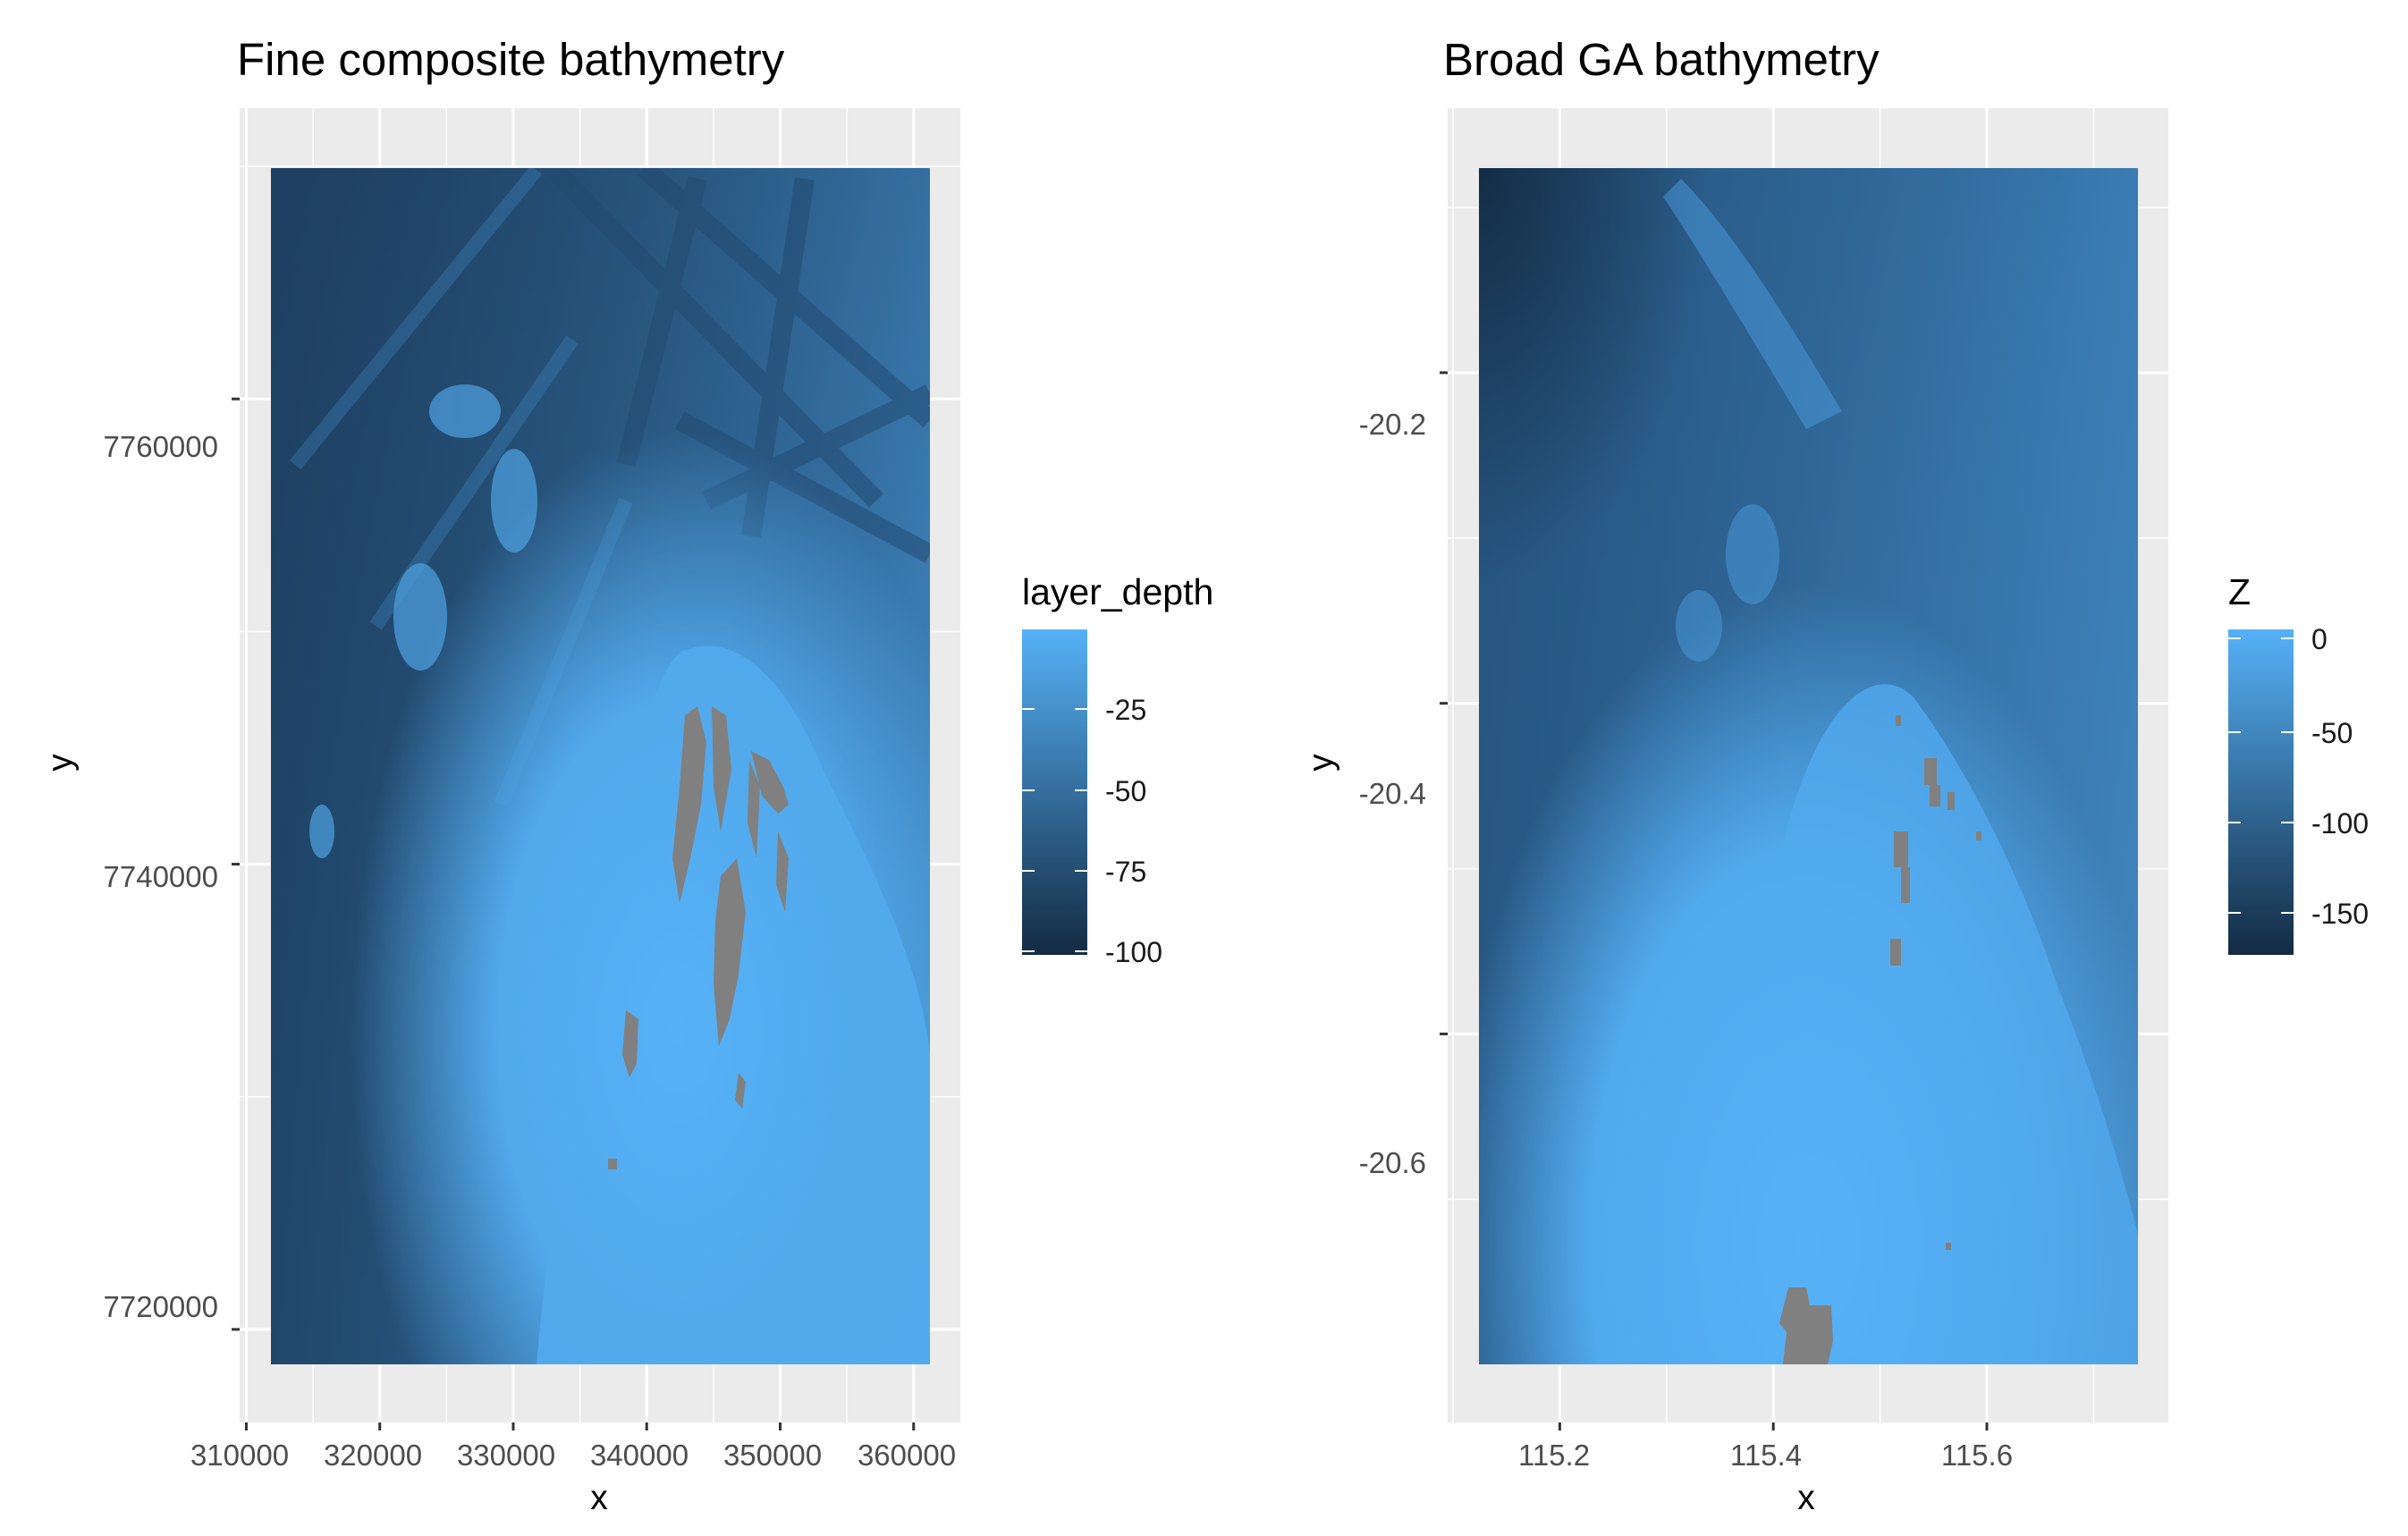  Describe the element at coordinates (1125, 872) in the screenshot. I see `legend-tick-label: -75` at that location.